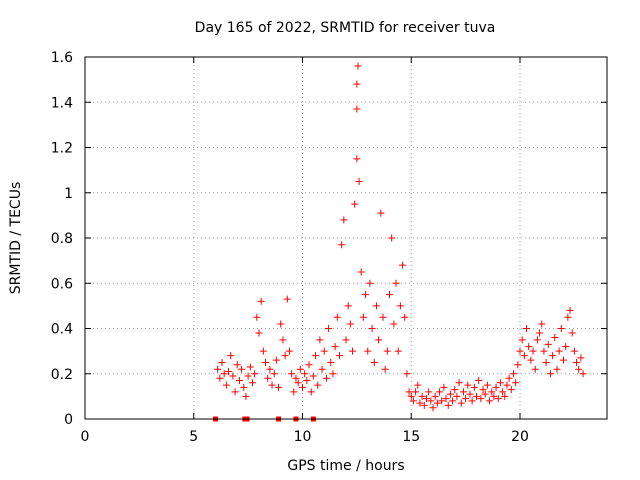  Describe the element at coordinates (62, 330) in the screenshot. I see `y-tick-label: 0.4` at that location.